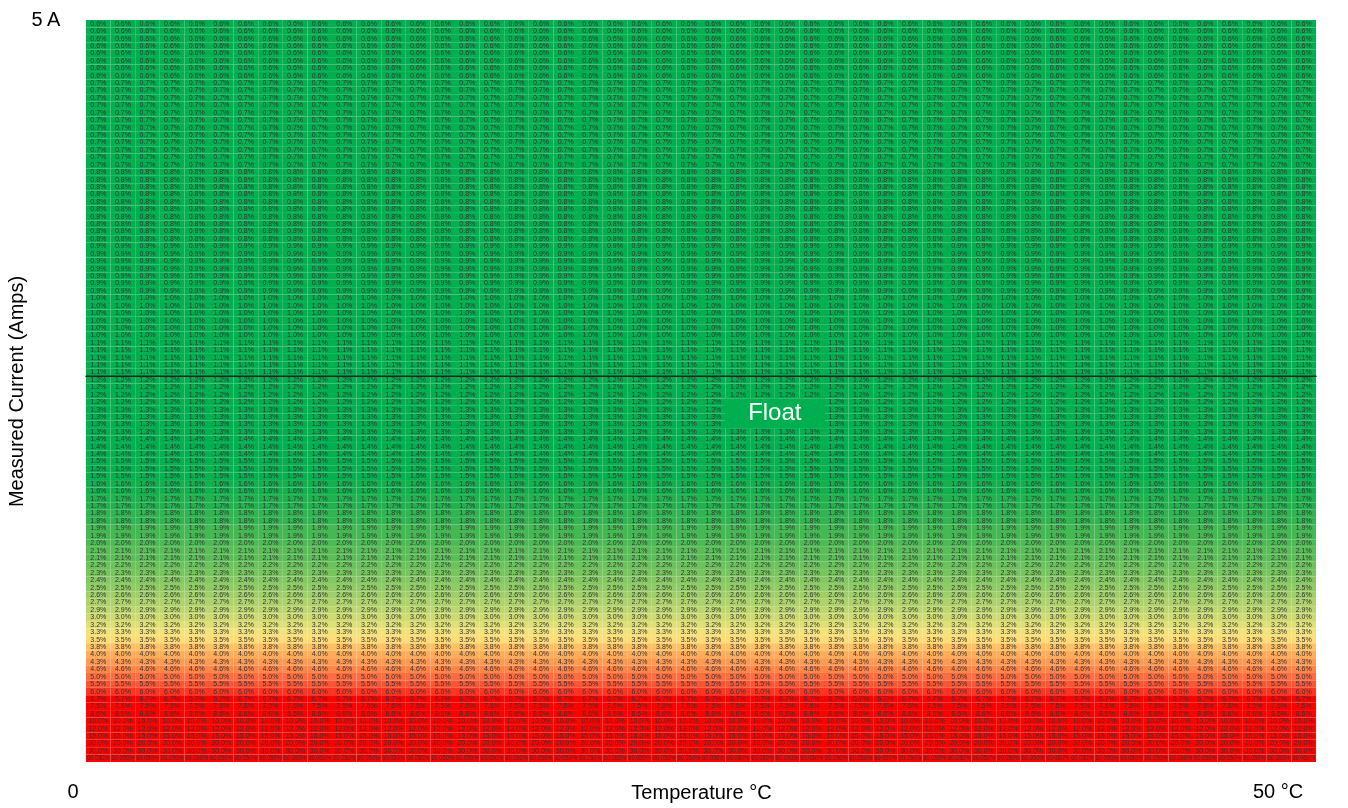 Image resolution: width=1348 pixels, height=808 pixels. Describe the element at coordinates (73, 791) in the screenshot. I see `text: 0` at that location.